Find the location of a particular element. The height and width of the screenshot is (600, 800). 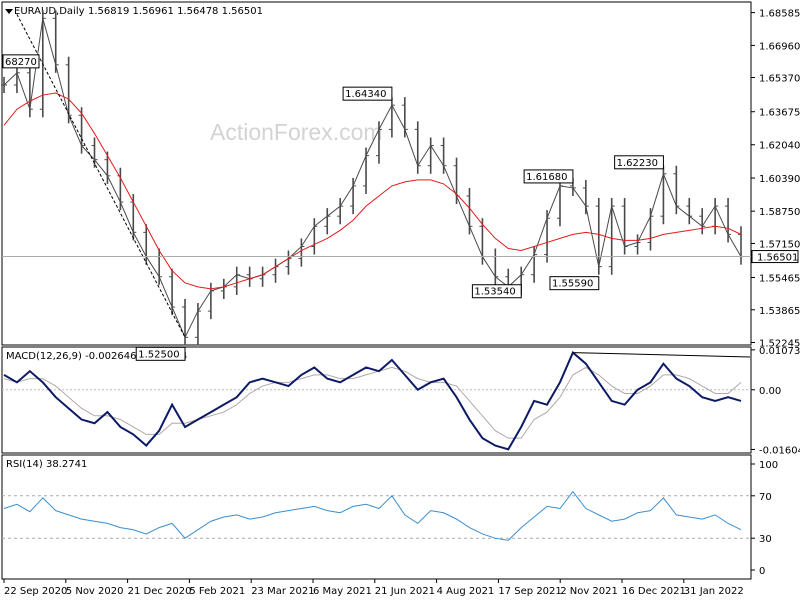

price-annotation-label: 1.53540 is located at coordinates (494, 292).